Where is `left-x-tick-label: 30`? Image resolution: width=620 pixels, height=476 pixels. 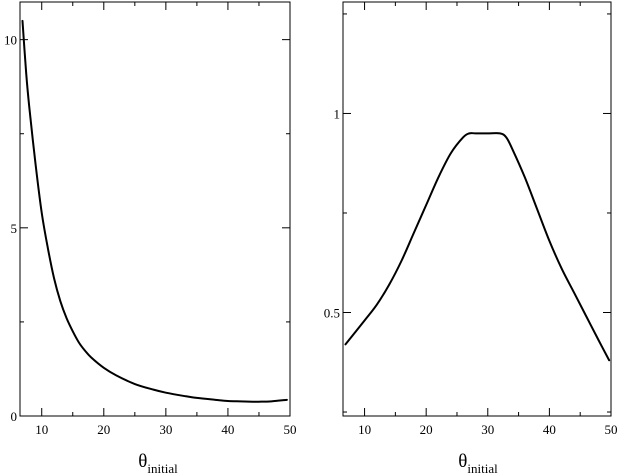 left-x-tick-label: 30 is located at coordinates (165, 429).